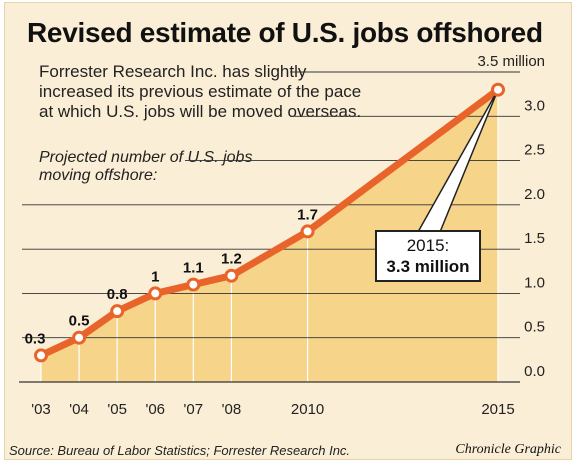 The height and width of the screenshot is (464, 580). What do you see at coordinates (117, 294) in the screenshot?
I see `data-label: 0.8` at bounding box center [117, 294].